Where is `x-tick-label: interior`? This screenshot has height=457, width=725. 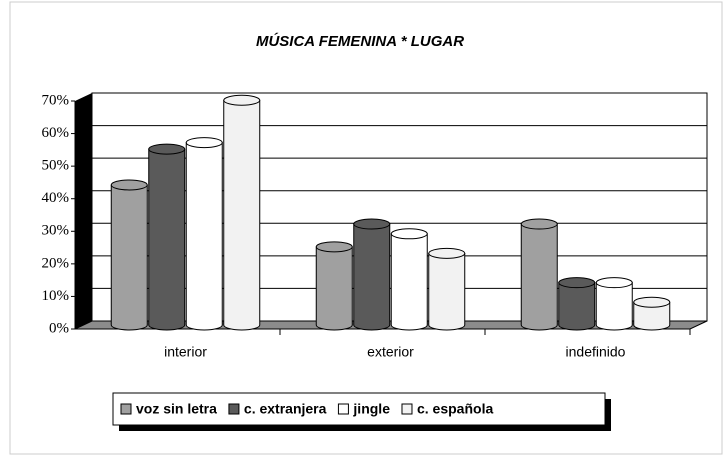 x-tick-label: interior is located at coordinates (185, 352).